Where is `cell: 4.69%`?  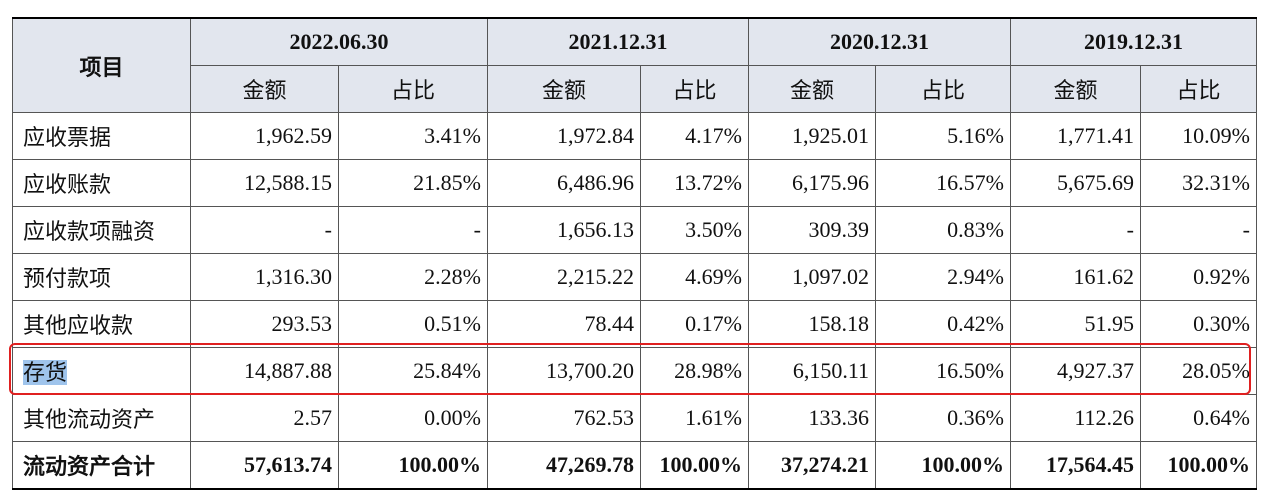
cell: 4.69% is located at coordinates (694, 277).